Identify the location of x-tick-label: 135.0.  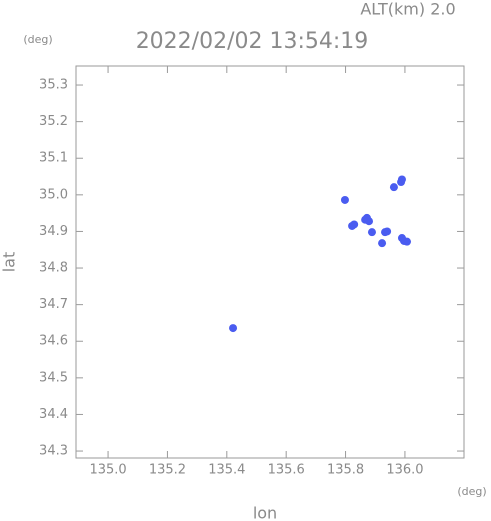
(107, 470).